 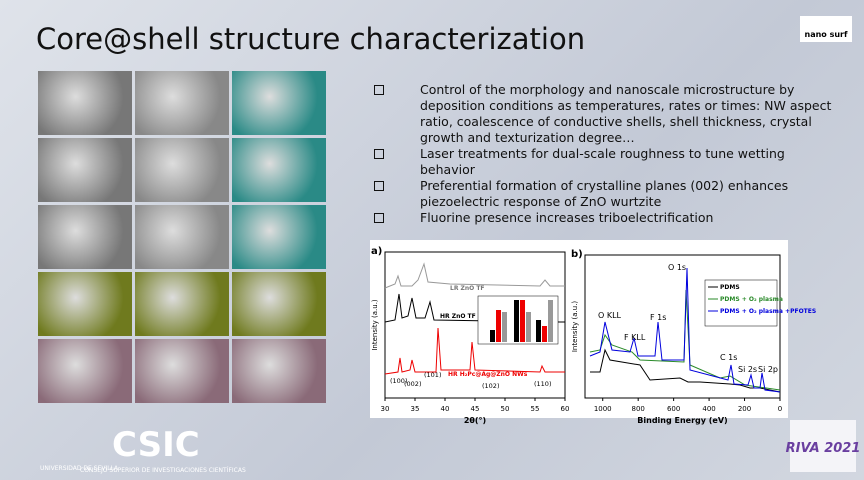 I want to click on peak-label: C 1s, so click(x=728, y=357).